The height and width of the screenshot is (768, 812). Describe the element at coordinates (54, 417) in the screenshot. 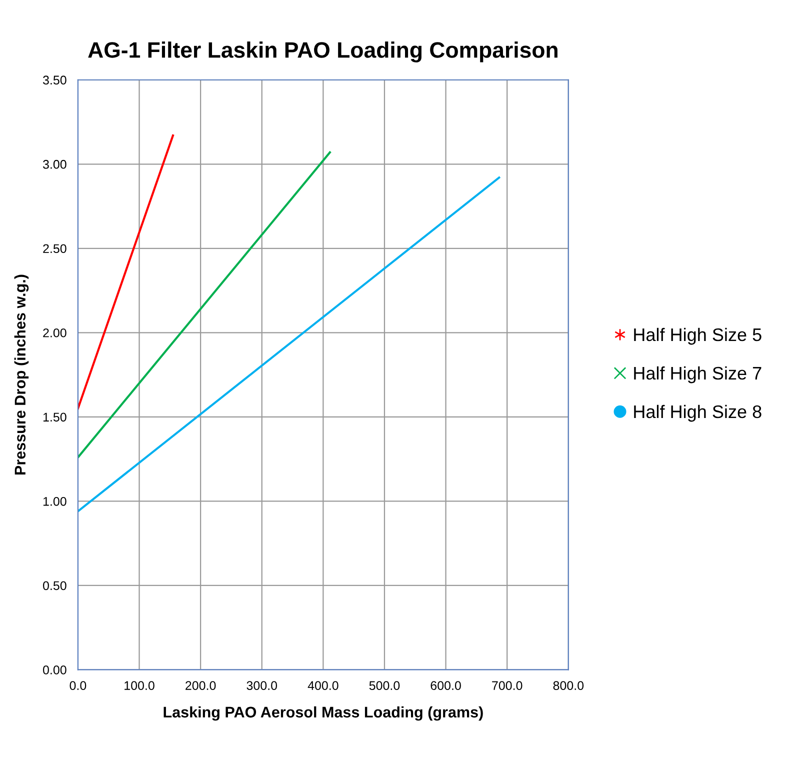

I see `y-tick-label: 1.50` at that location.